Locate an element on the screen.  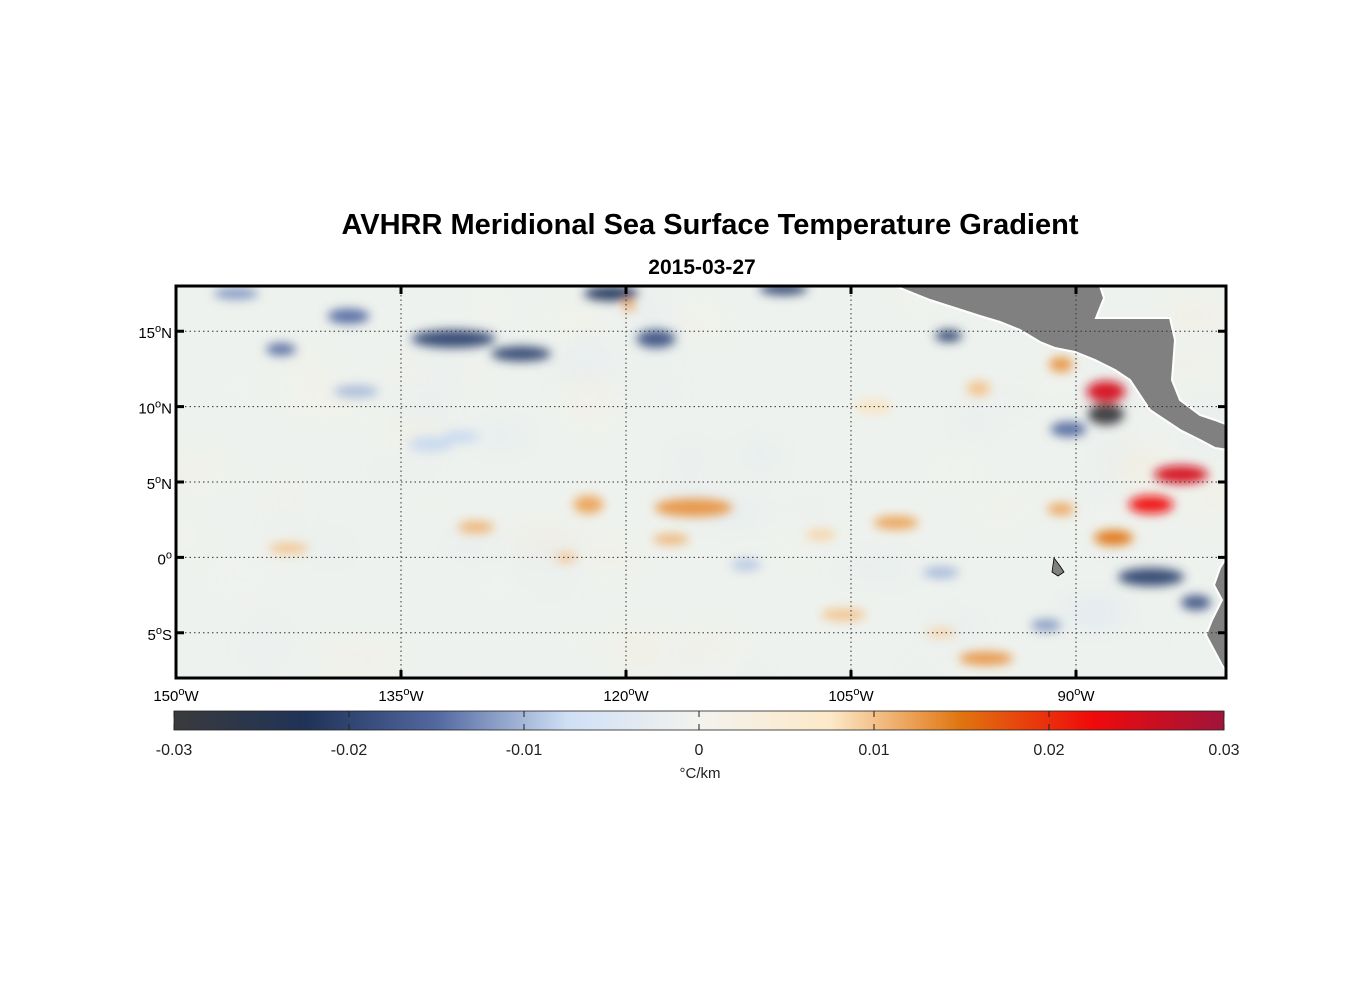
lon-tick-label: 90oW is located at coordinates (1077, 695).